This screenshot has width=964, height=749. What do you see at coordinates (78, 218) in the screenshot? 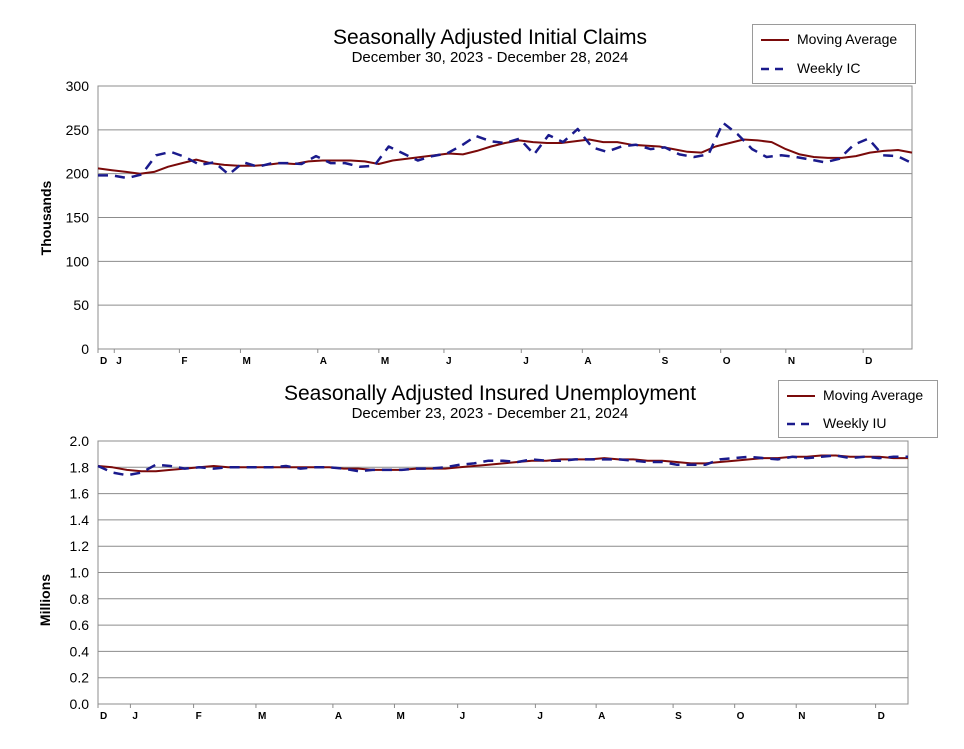
I see `y-tick-label: 150` at bounding box center [78, 218].